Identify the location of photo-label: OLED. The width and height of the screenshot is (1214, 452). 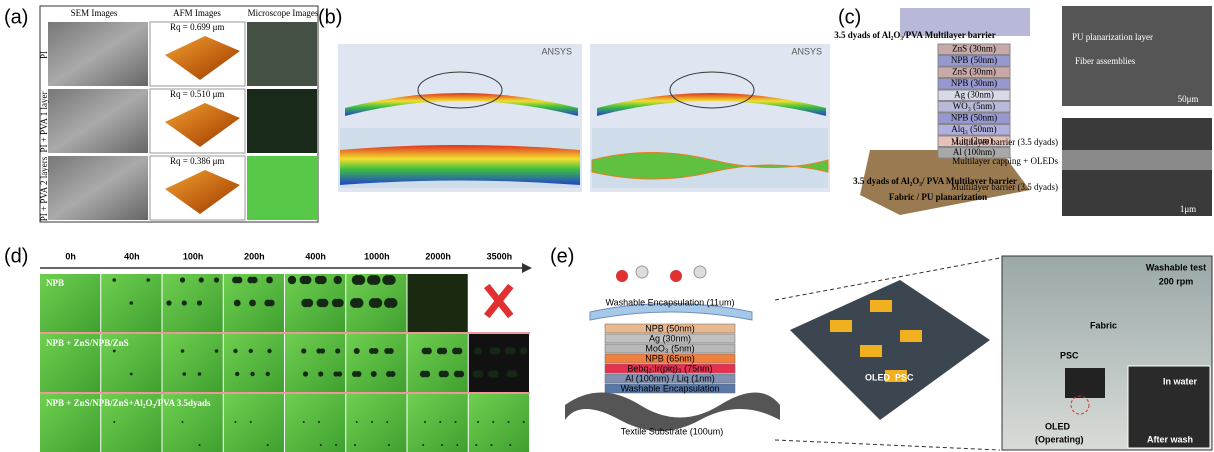
(1058, 426).